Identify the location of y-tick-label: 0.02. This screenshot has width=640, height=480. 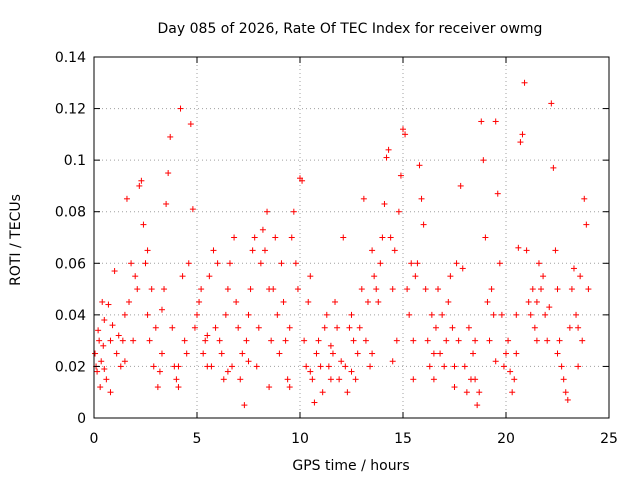
(70, 367).